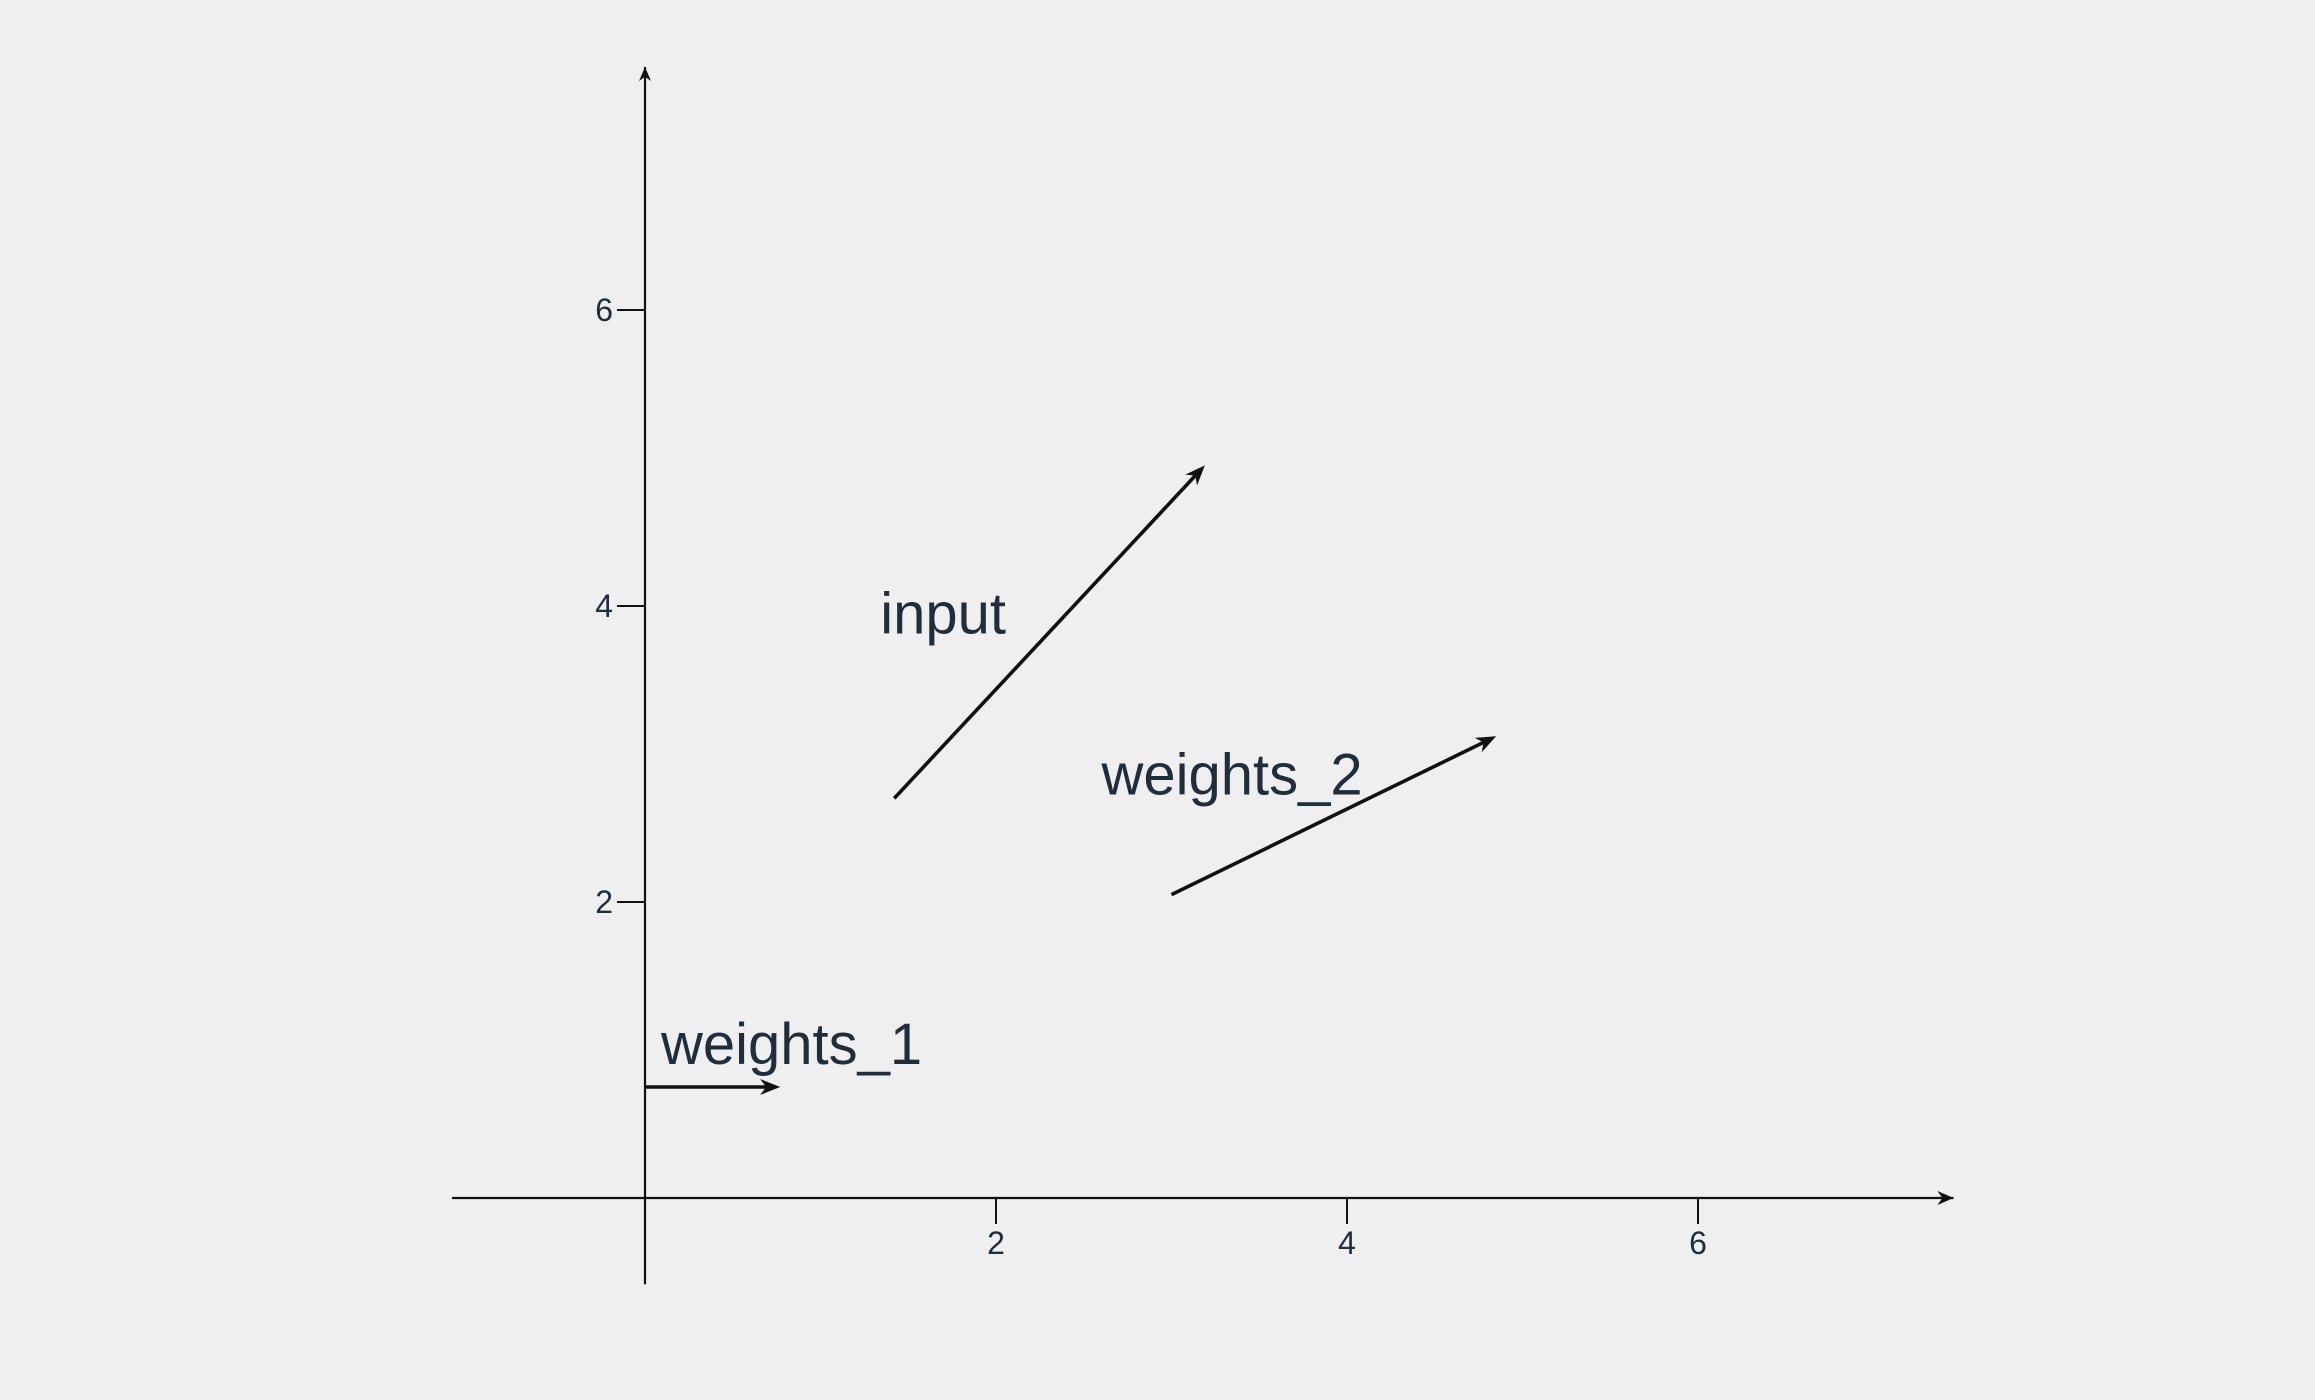 Image resolution: width=2315 pixels, height=1400 pixels. What do you see at coordinates (1485, 744) in the screenshot?
I see `vector-weights_2-arrowhead` at bounding box center [1485, 744].